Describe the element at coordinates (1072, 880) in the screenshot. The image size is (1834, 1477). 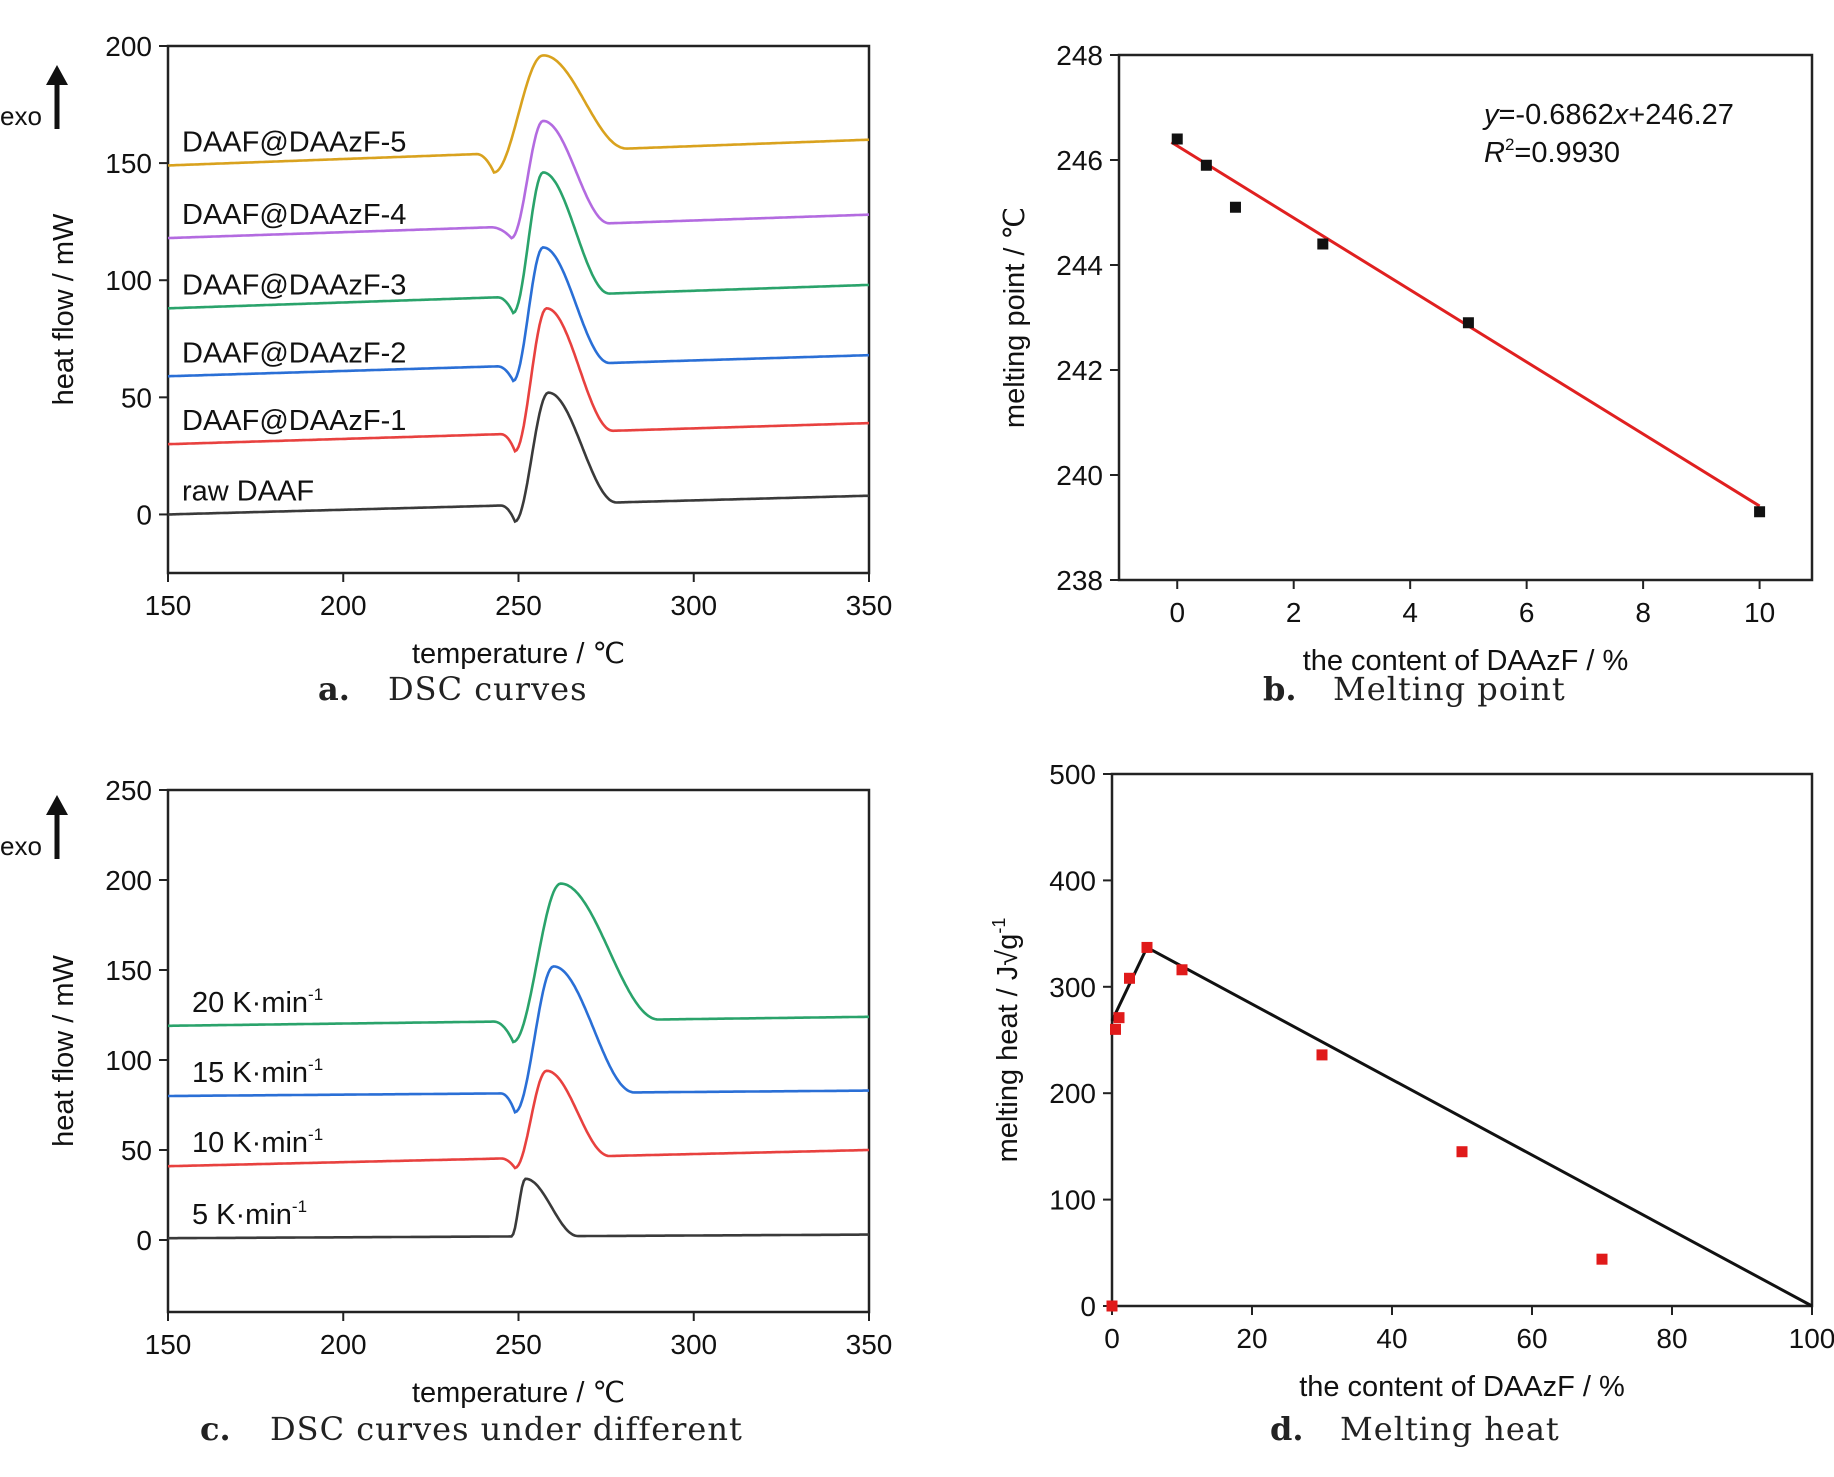
I see `y-tick-label: 400` at that location.